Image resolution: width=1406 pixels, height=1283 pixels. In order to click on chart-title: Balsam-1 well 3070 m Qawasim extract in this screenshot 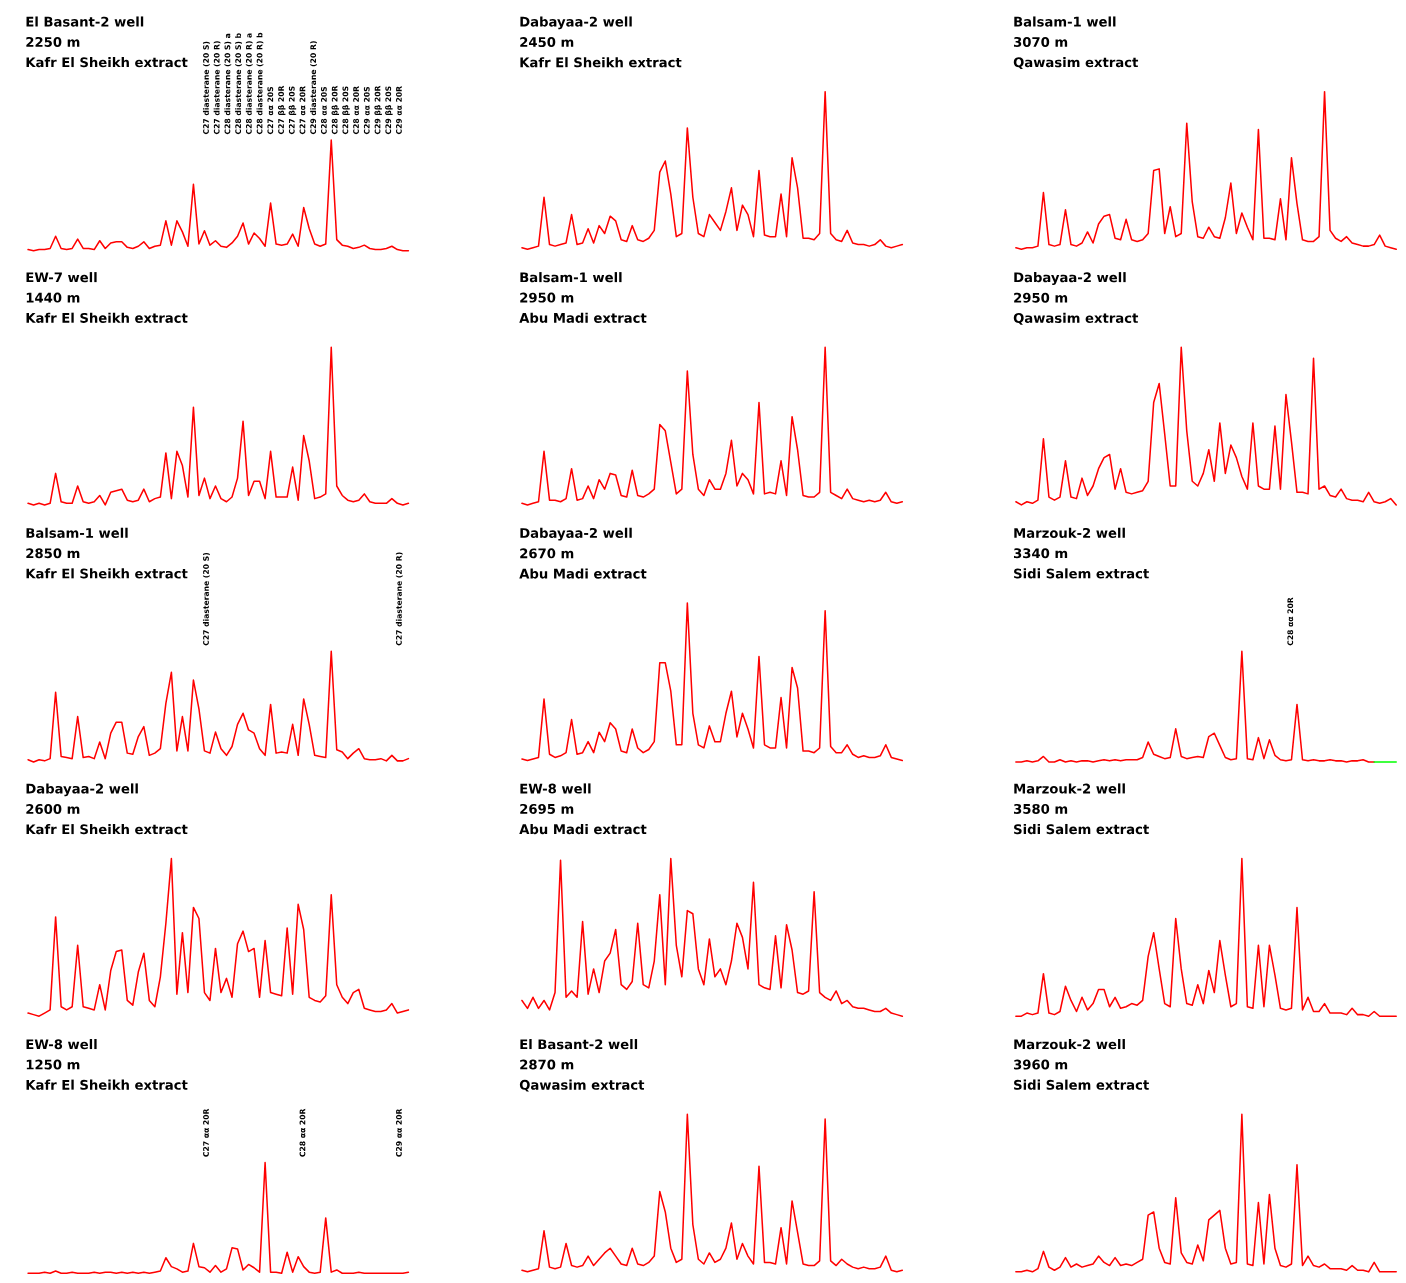, I will do `click(1076, 42)`.